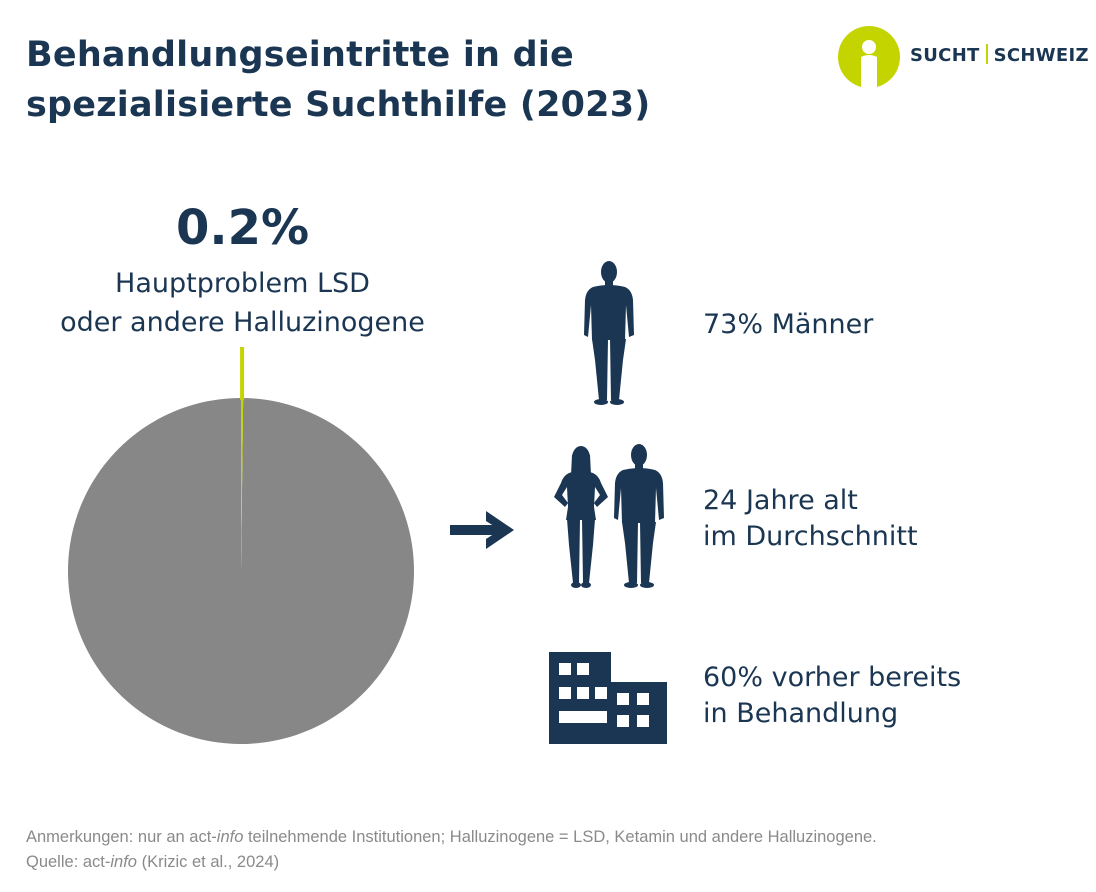  What do you see at coordinates (945, 55) in the screenshot?
I see `logo-text-left: SUCHT` at bounding box center [945, 55].